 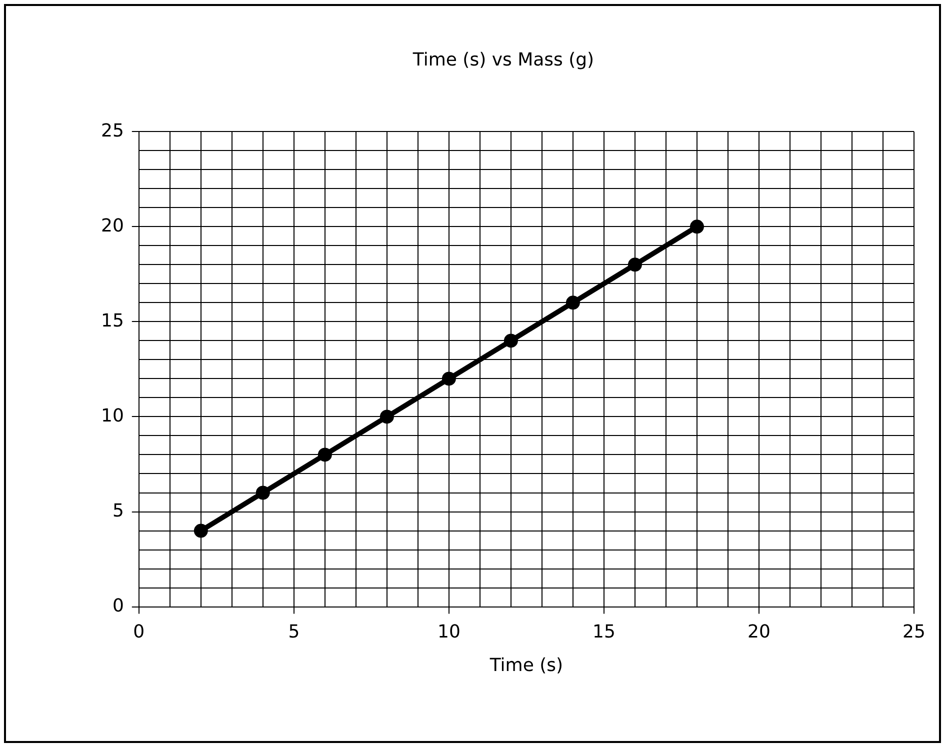 I want to click on y-tick-label: 20, so click(x=112, y=225).